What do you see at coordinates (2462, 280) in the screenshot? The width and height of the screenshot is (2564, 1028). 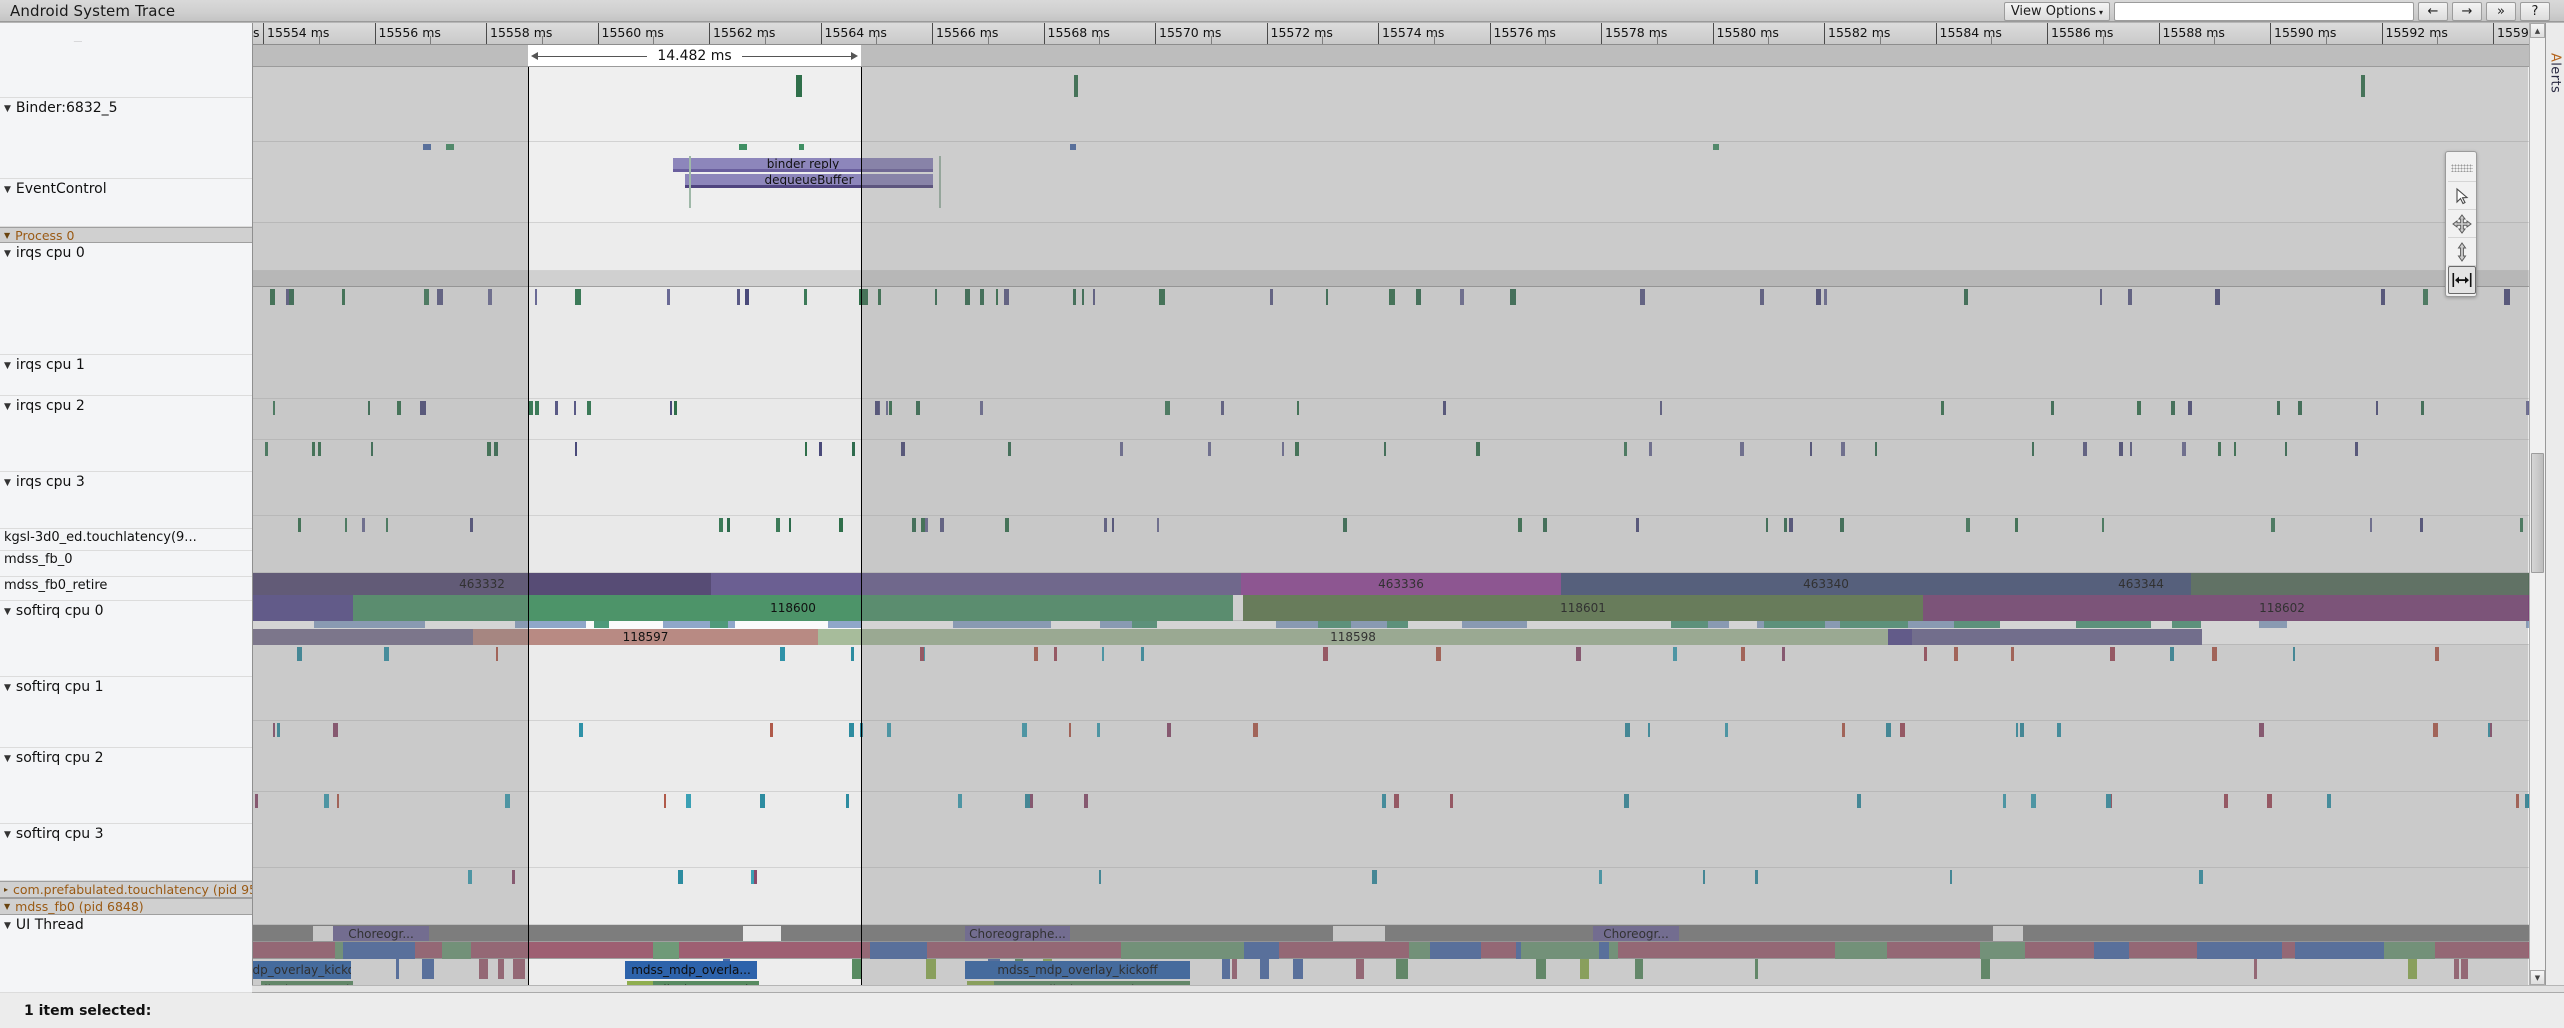 I see `measure-tool-button` at bounding box center [2462, 280].